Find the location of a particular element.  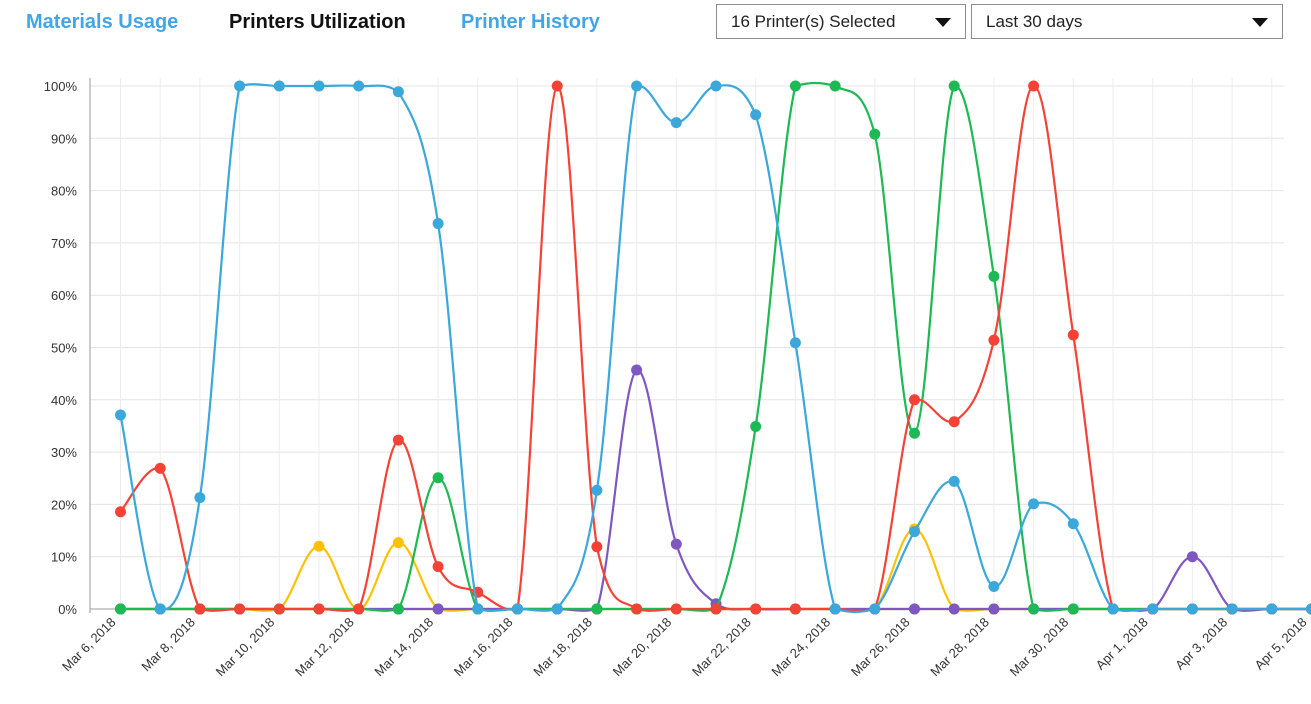

x-tick-label: Mar 16, 2018 is located at coordinates (483, 647).